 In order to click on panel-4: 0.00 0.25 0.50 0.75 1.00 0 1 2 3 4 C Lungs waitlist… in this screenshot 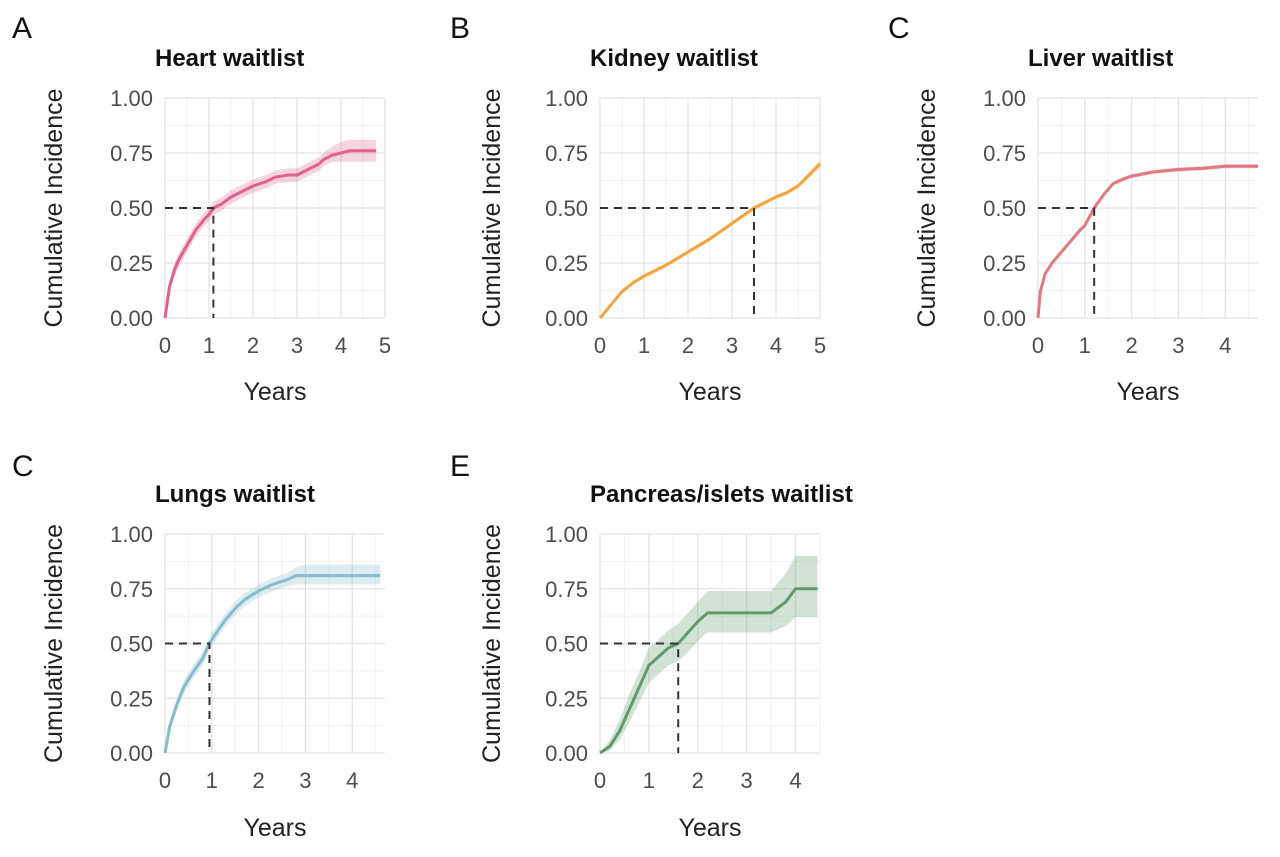, I will do `click(198, 646)`.